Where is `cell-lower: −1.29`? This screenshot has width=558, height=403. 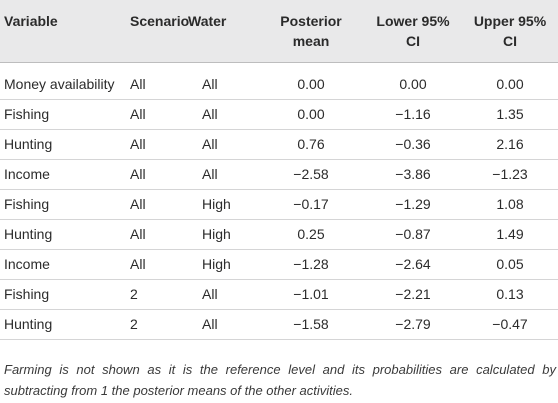 cell-lower: −1.29 is located at coordinates (413, 204).